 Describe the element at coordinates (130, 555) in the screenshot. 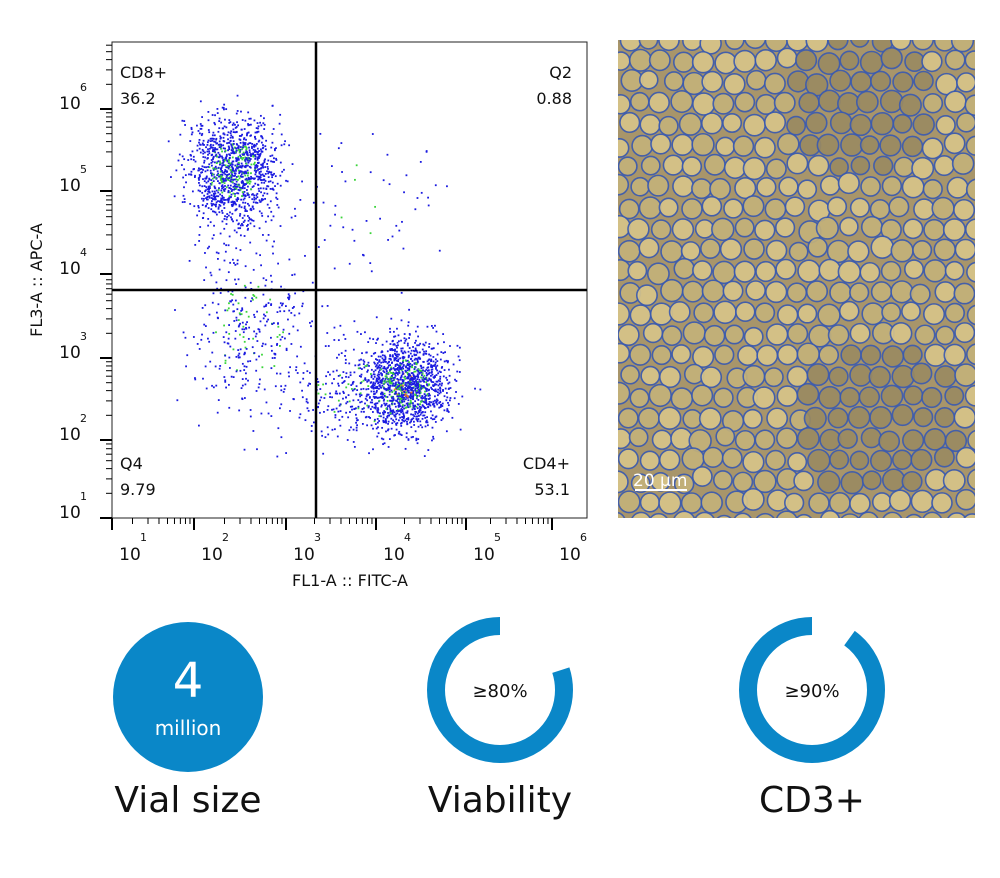

I see `x-tick-label: 10` at that location.